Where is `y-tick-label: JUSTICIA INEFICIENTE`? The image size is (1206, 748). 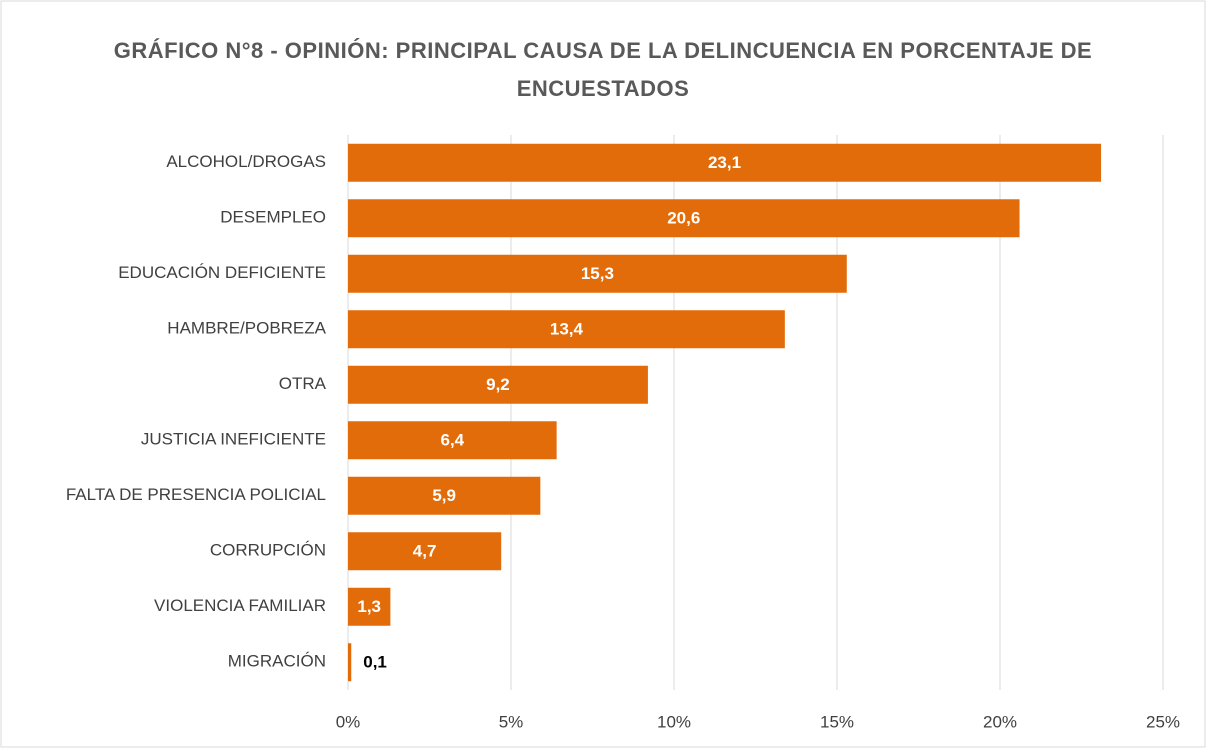
y-tick-label: JUSTICIA INEFICIENTE is located at coordinates (233, 439).